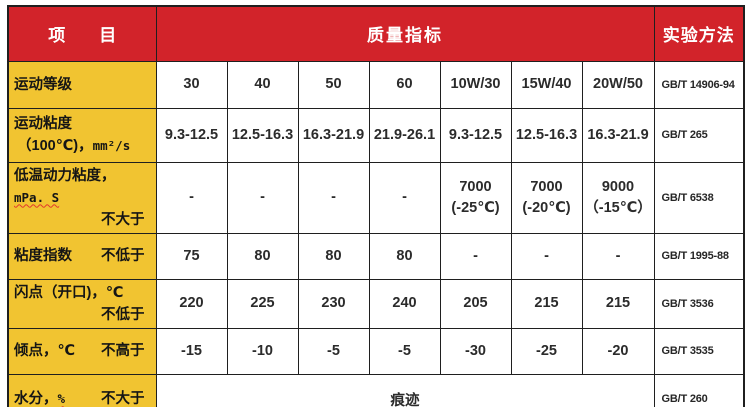 The image size is (750, 407). Describe the element at coordinates (475, 303) in the screenshot. I see `value-cell: 205` at that location.